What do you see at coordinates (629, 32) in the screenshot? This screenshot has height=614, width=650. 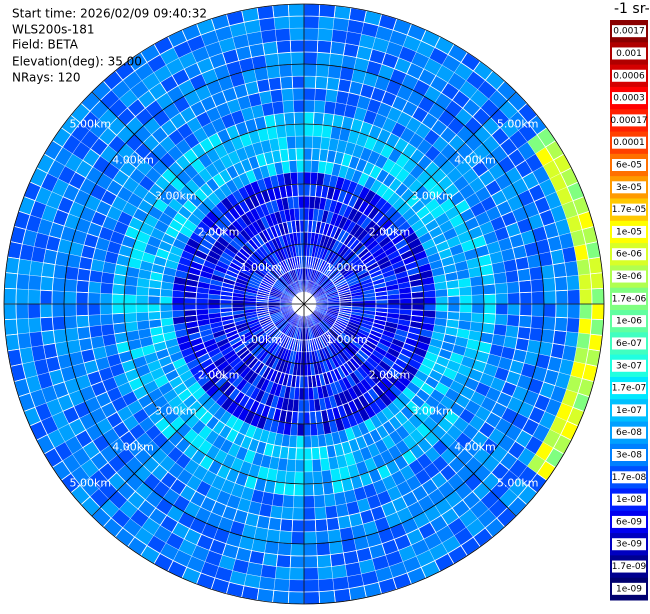 I see `colorbar-tick-label: 0.0017` at bounding box center [629, 32].